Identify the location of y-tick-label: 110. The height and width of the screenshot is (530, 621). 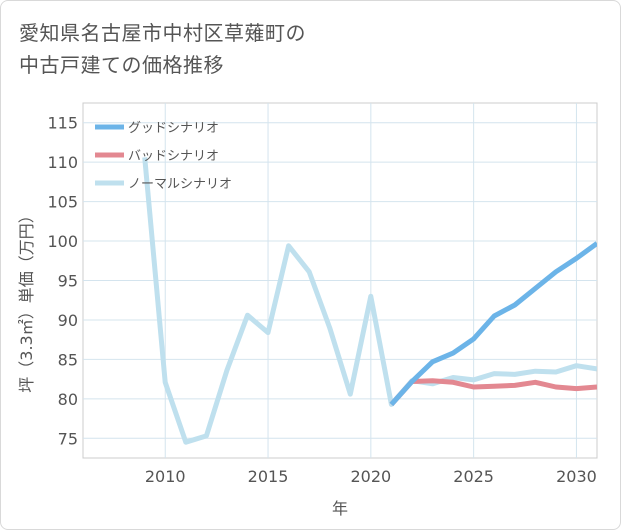
(62, 162).